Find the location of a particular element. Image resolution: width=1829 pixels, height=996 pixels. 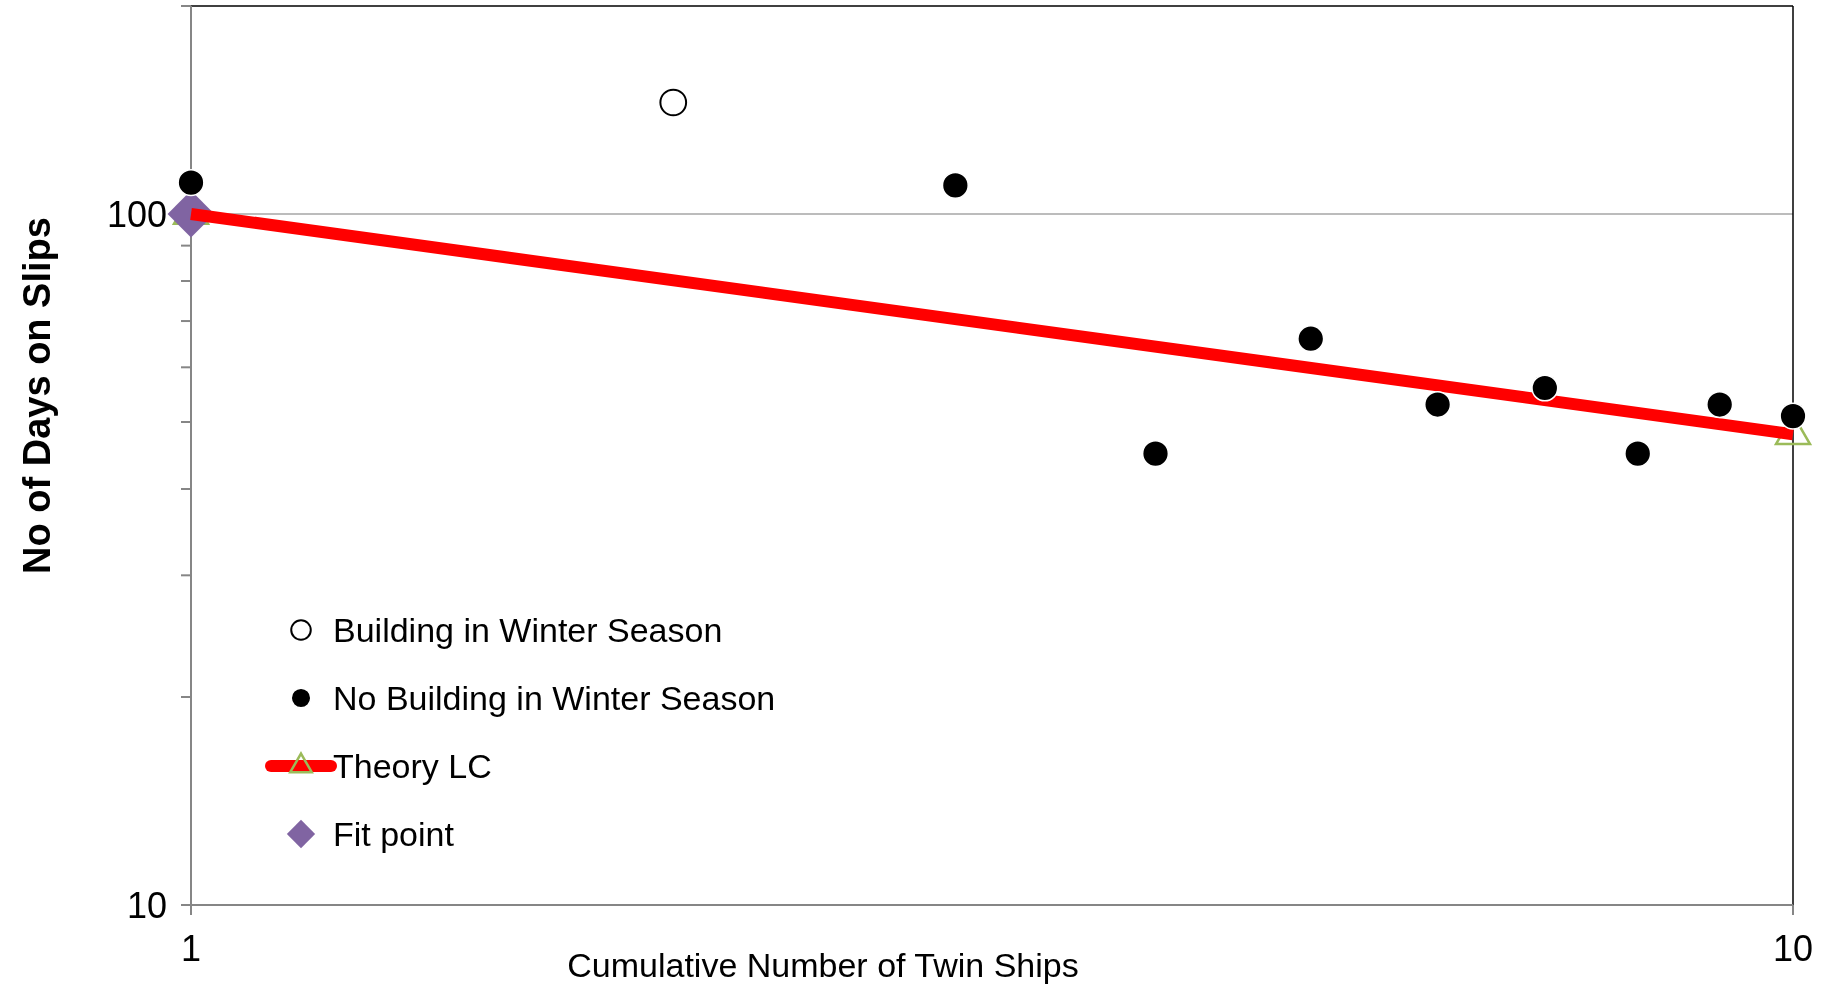

legend-label: Fit point is located at coordinates (394, 833).